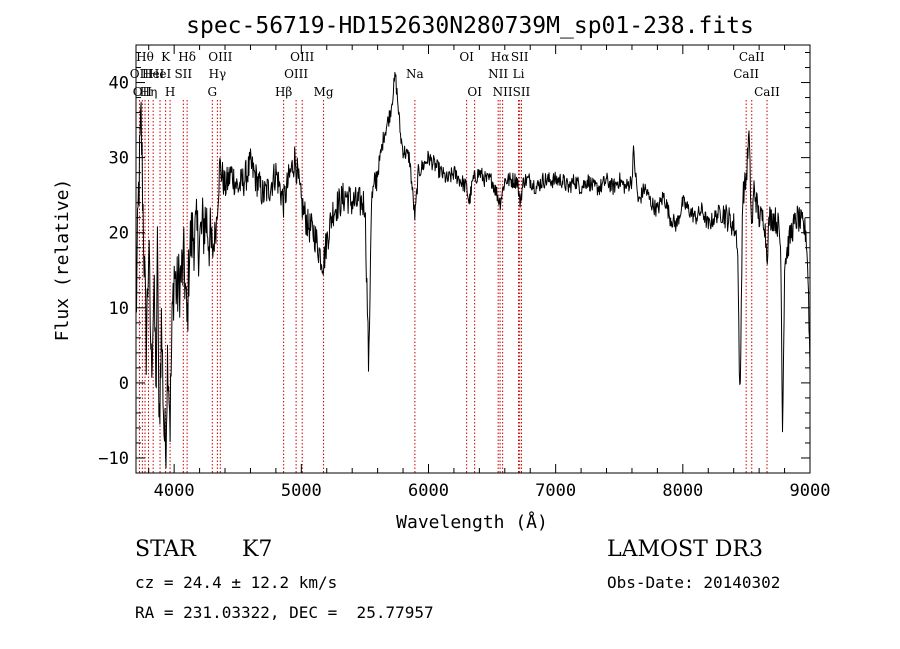 This screenshot has height=649, width=900. Describe the element at coordinates (145, 57) in the screenshot. I see `line-marker-label: Hθ` at that location.